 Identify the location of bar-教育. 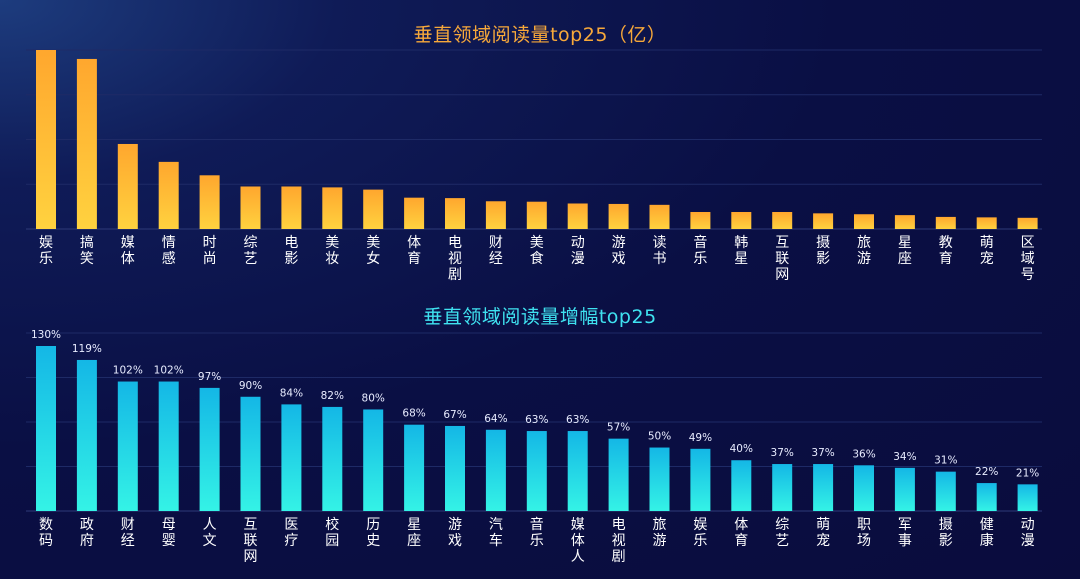
(945, 222).